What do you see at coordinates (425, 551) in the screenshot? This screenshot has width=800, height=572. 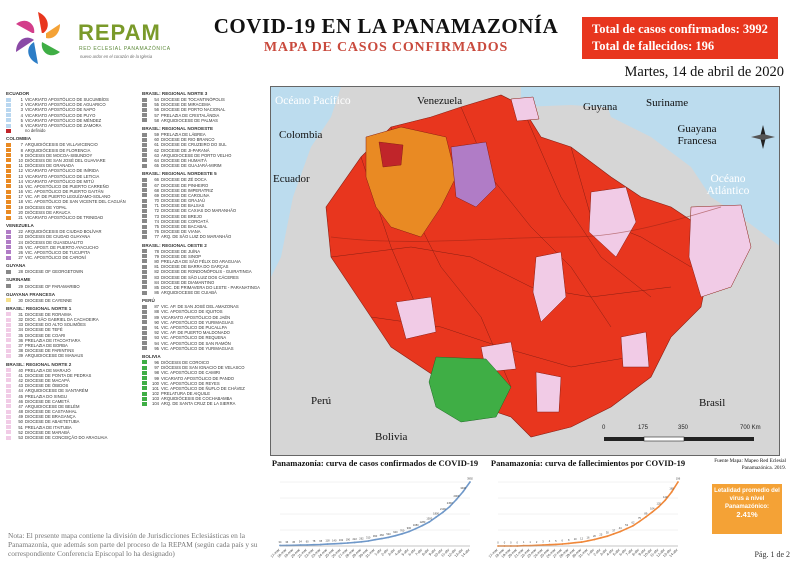 I see `cases-x-tick-label: 8-abr` at bounding box center [425, 551].